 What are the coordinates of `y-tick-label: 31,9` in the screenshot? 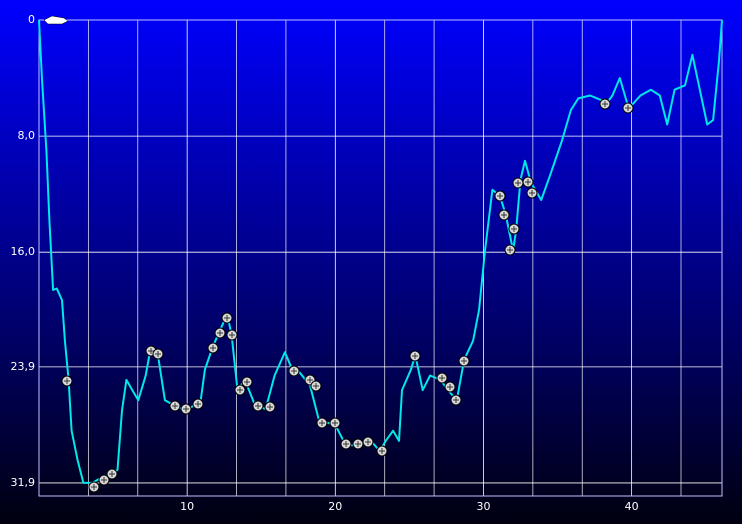 It's located at (23, 482).